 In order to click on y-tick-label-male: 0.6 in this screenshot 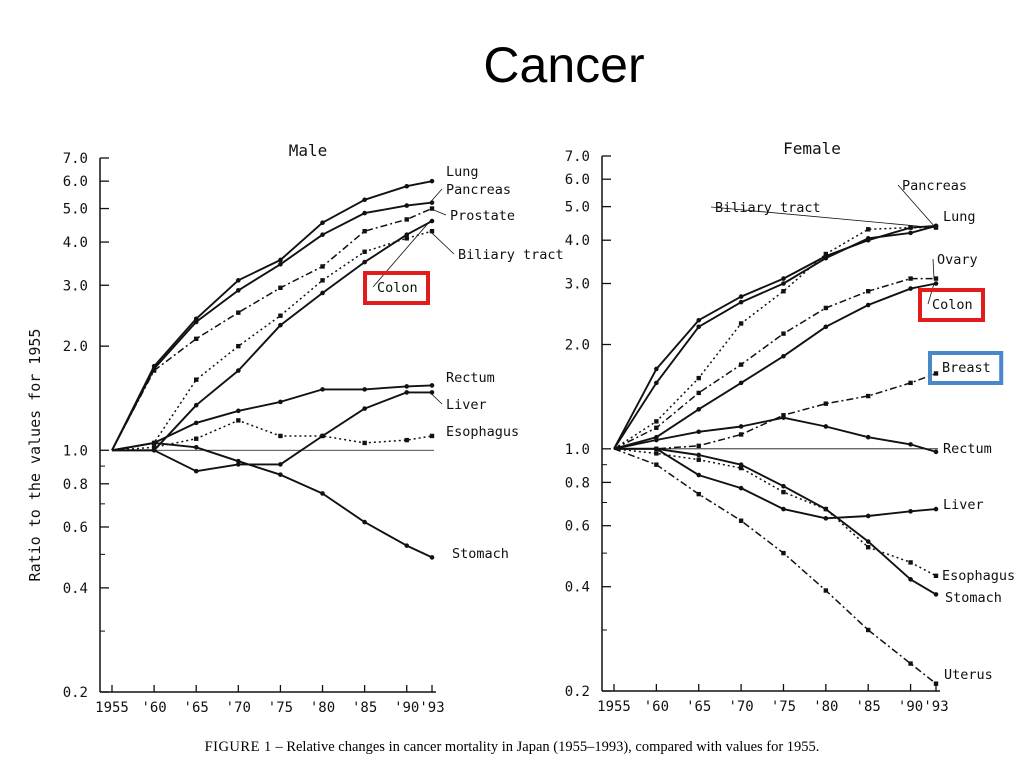, I will do `click(75, 528)`.